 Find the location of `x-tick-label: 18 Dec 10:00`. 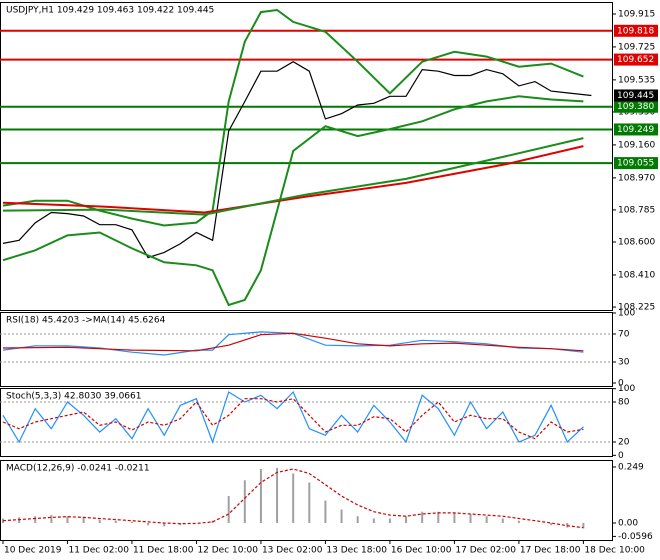

x-tick-label: 18 Dec 10:00 is located at coordinates (614, 551).